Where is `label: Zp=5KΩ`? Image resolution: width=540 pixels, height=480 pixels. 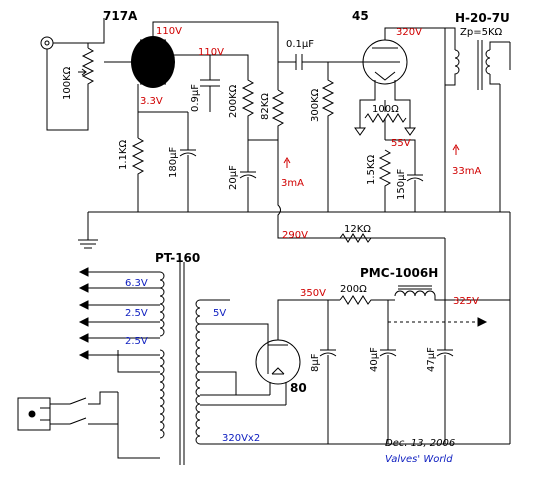
label: Zp=5KΩ is located at coordinates (481, 32).